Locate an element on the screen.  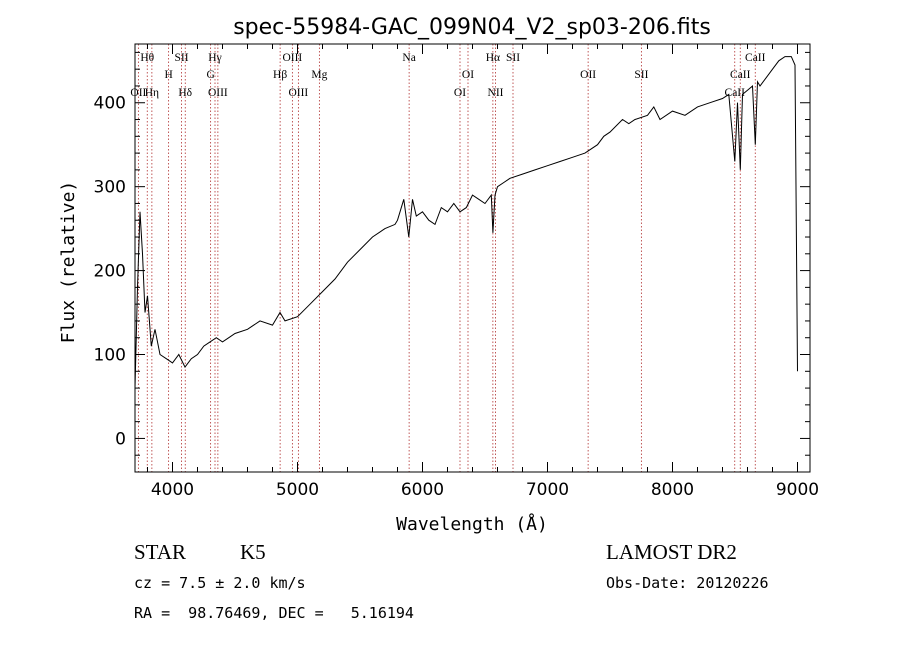
x-tick-label: 6000 is located at coordinates (422, 490).